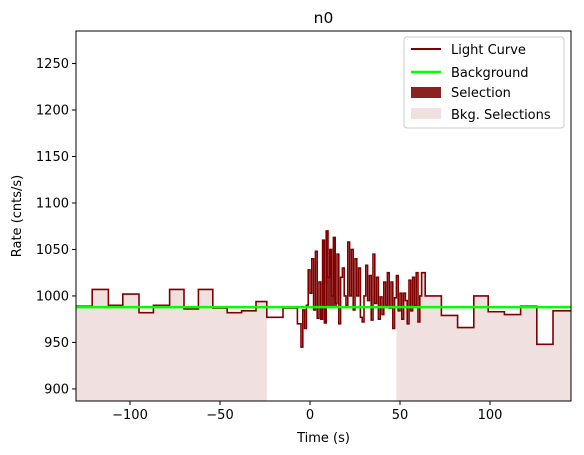  Describe the element at coordinates (323, 438) in the screenshot. I see `x-axis-label: Time (s)` at that location.